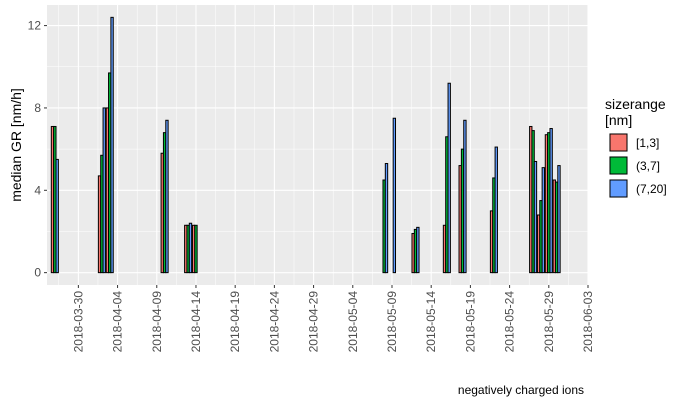 The height and width of the screenshot is (408, 685). Describe the element at coordinates (510, 322) in the screenshot. I see `x-tick-label: 2018-05-24` at that location.